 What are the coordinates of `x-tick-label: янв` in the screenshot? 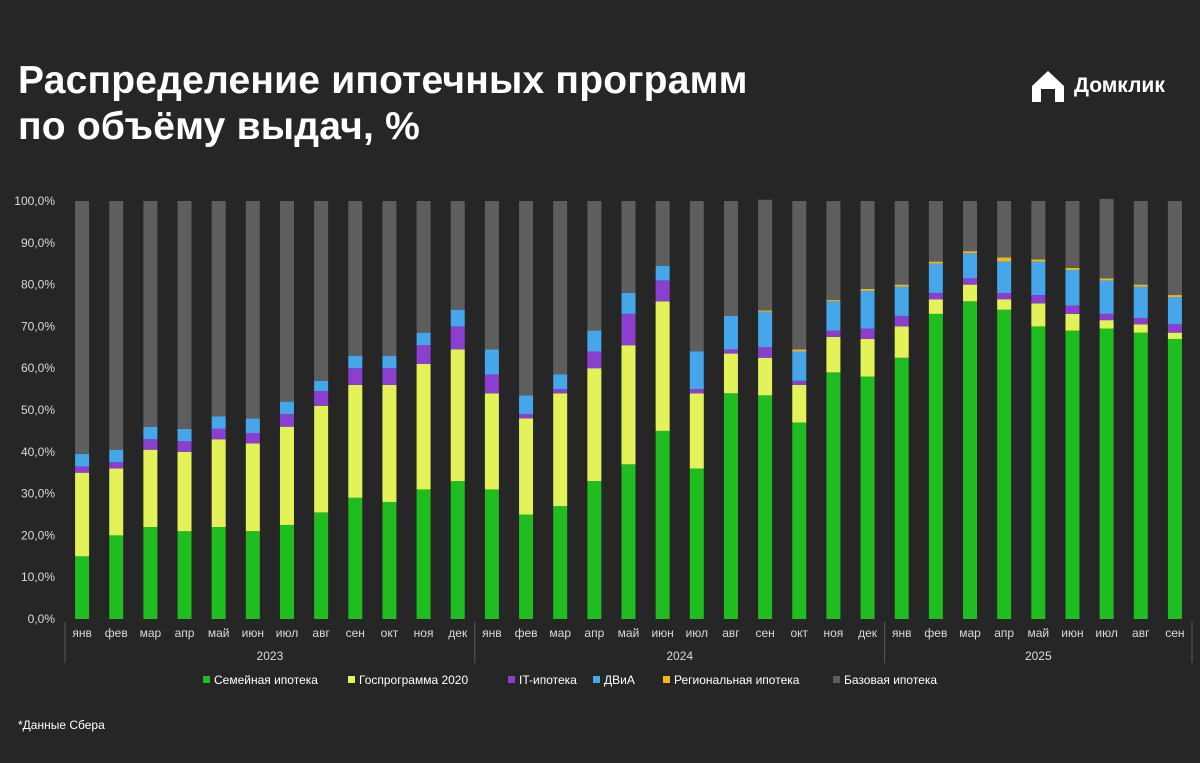 It's located at (492, 633).